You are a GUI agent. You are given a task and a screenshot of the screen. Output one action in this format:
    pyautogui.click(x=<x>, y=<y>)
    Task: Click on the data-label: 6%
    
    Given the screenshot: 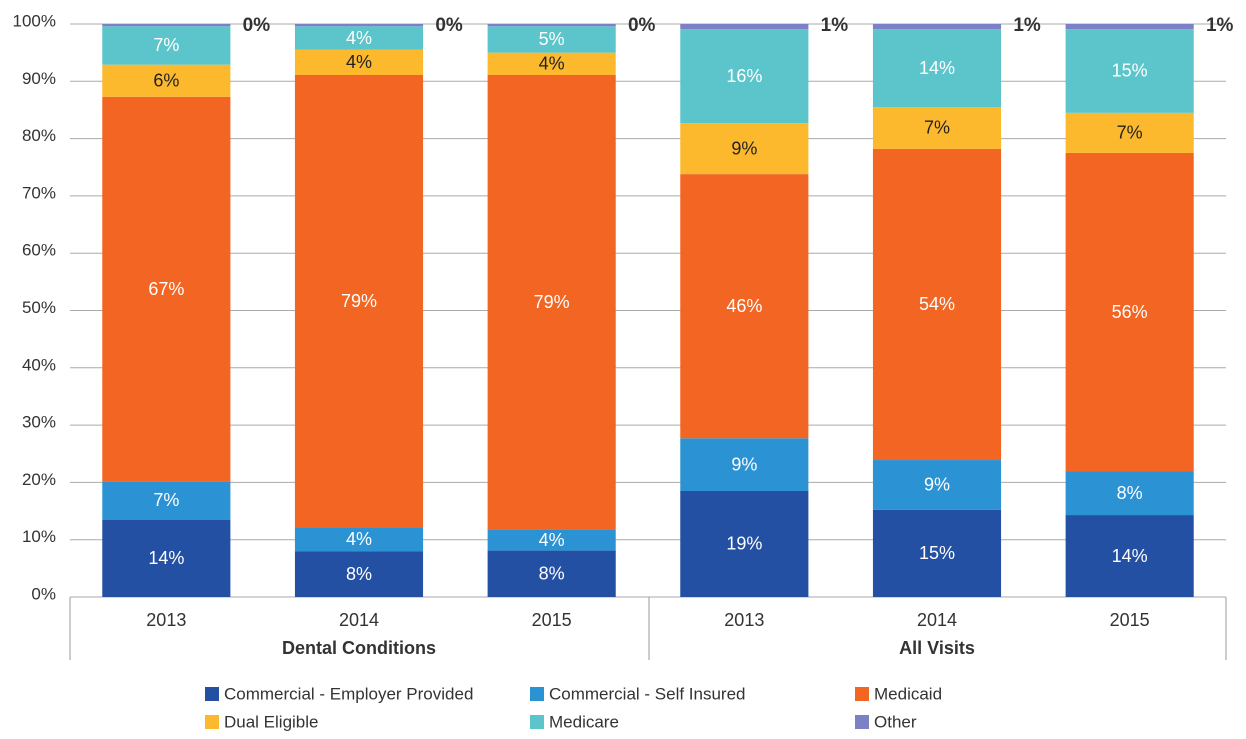 What is the action you would take?
    pyautogui.click(x=166, y=80)
    